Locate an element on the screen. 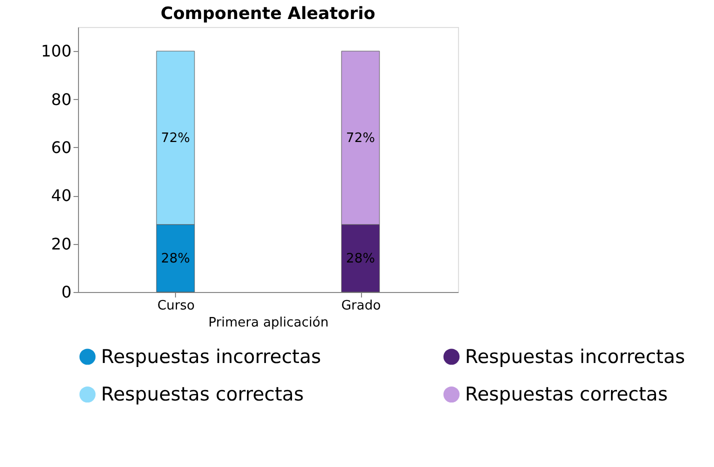  chart-title: Componente Aleatorio is located at coordinates (268, 14).